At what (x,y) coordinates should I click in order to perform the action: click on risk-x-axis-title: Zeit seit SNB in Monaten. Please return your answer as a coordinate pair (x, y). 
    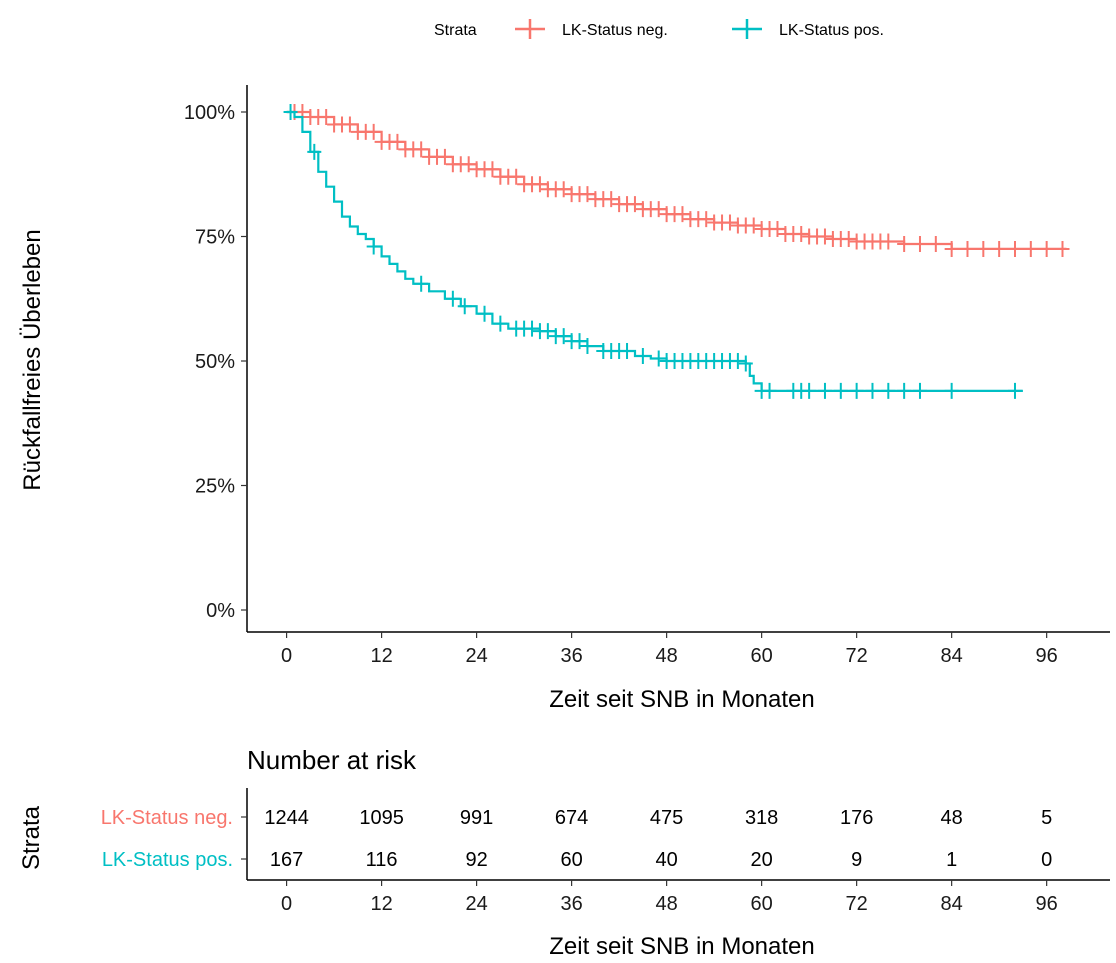
    Looking at the image, I should click on (681, 946).